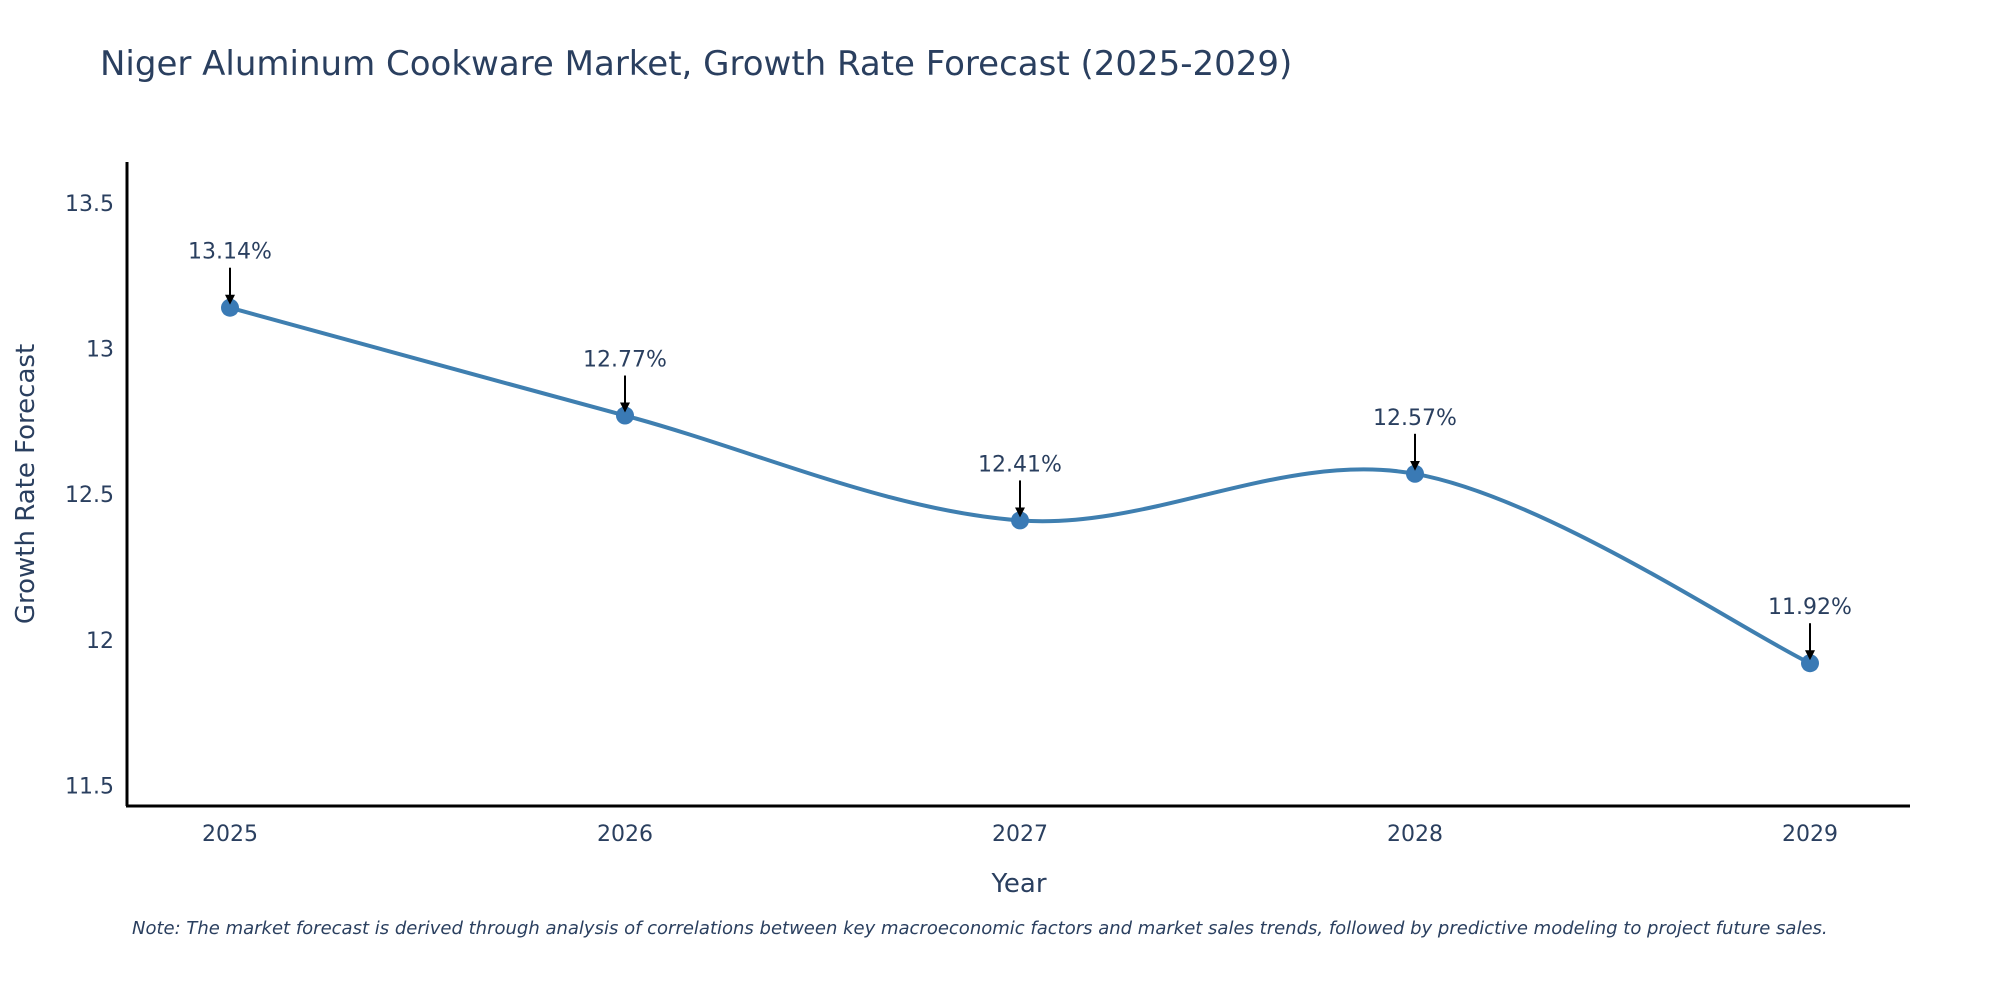 This screenshot has width=2000, height=1000. What do you see at coordinates (625, 360) in the screenshot?
I see `data-label: 12.77%` at bounding box center [625, 360].